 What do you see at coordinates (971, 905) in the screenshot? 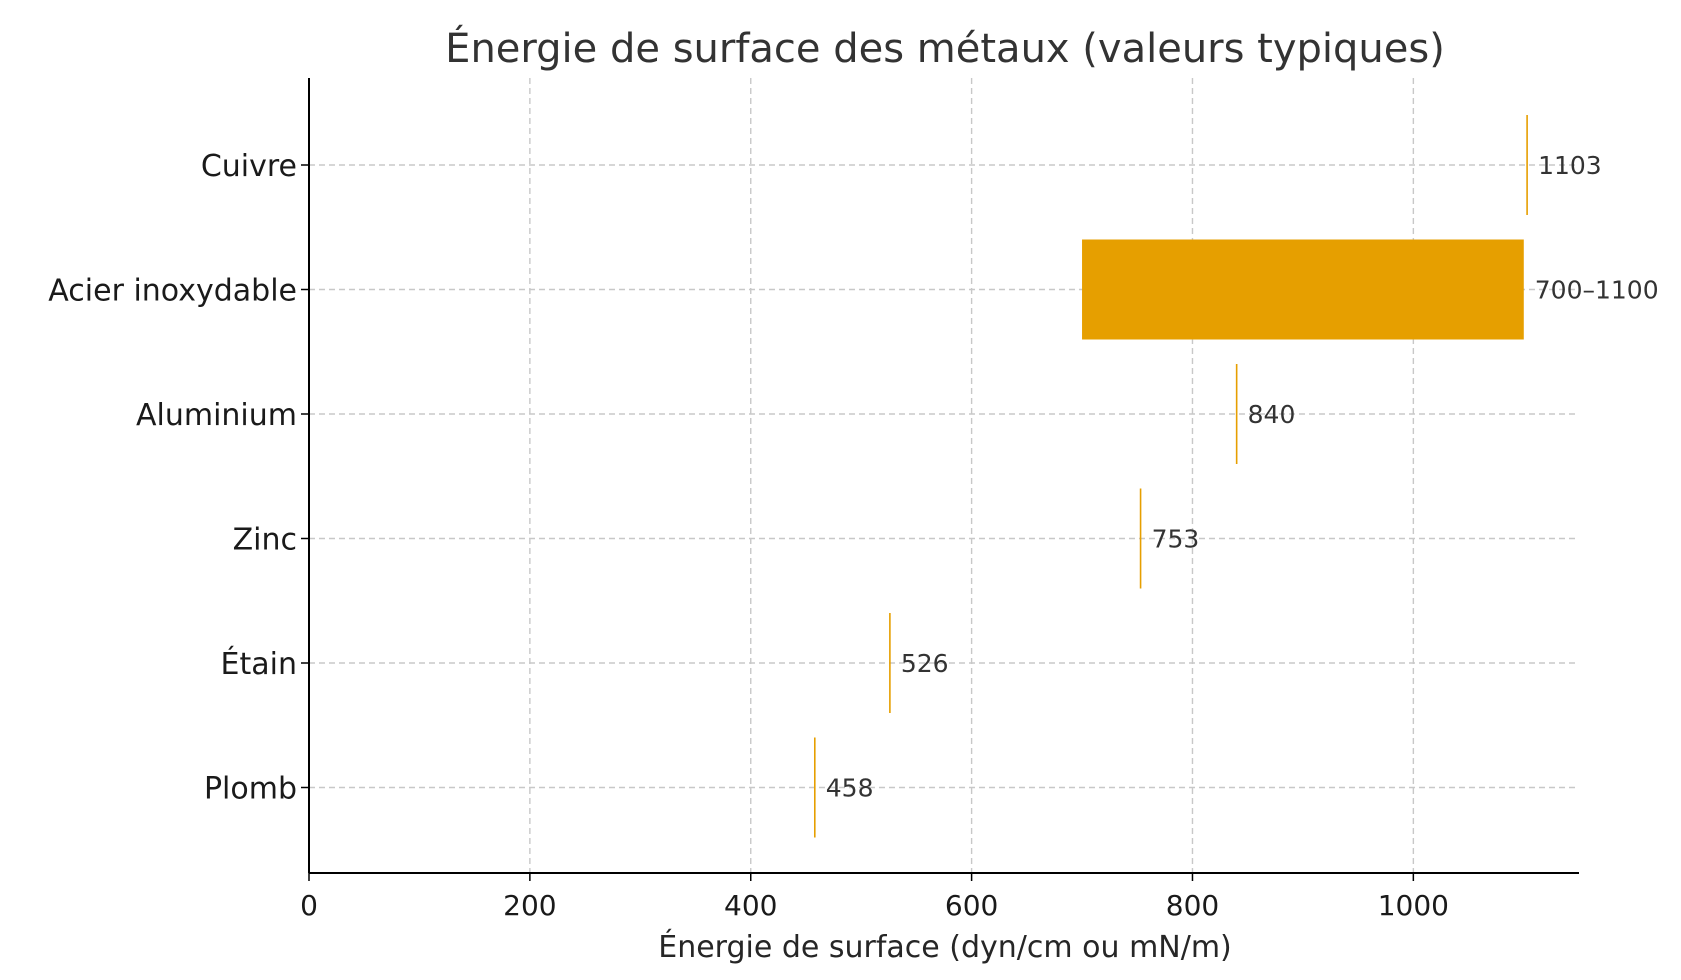
I see `x-tick-label: 600` at bounding box center [971, 905].